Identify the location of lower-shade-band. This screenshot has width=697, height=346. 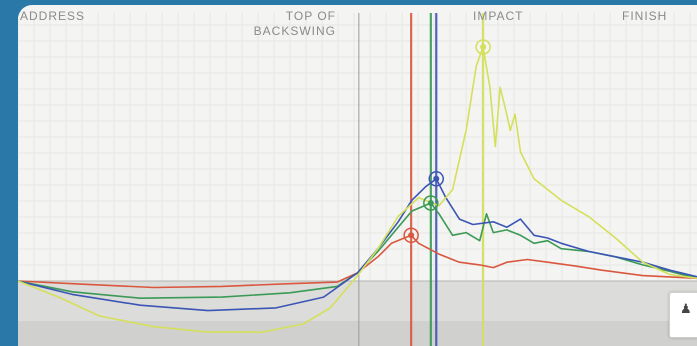
(357, 333).